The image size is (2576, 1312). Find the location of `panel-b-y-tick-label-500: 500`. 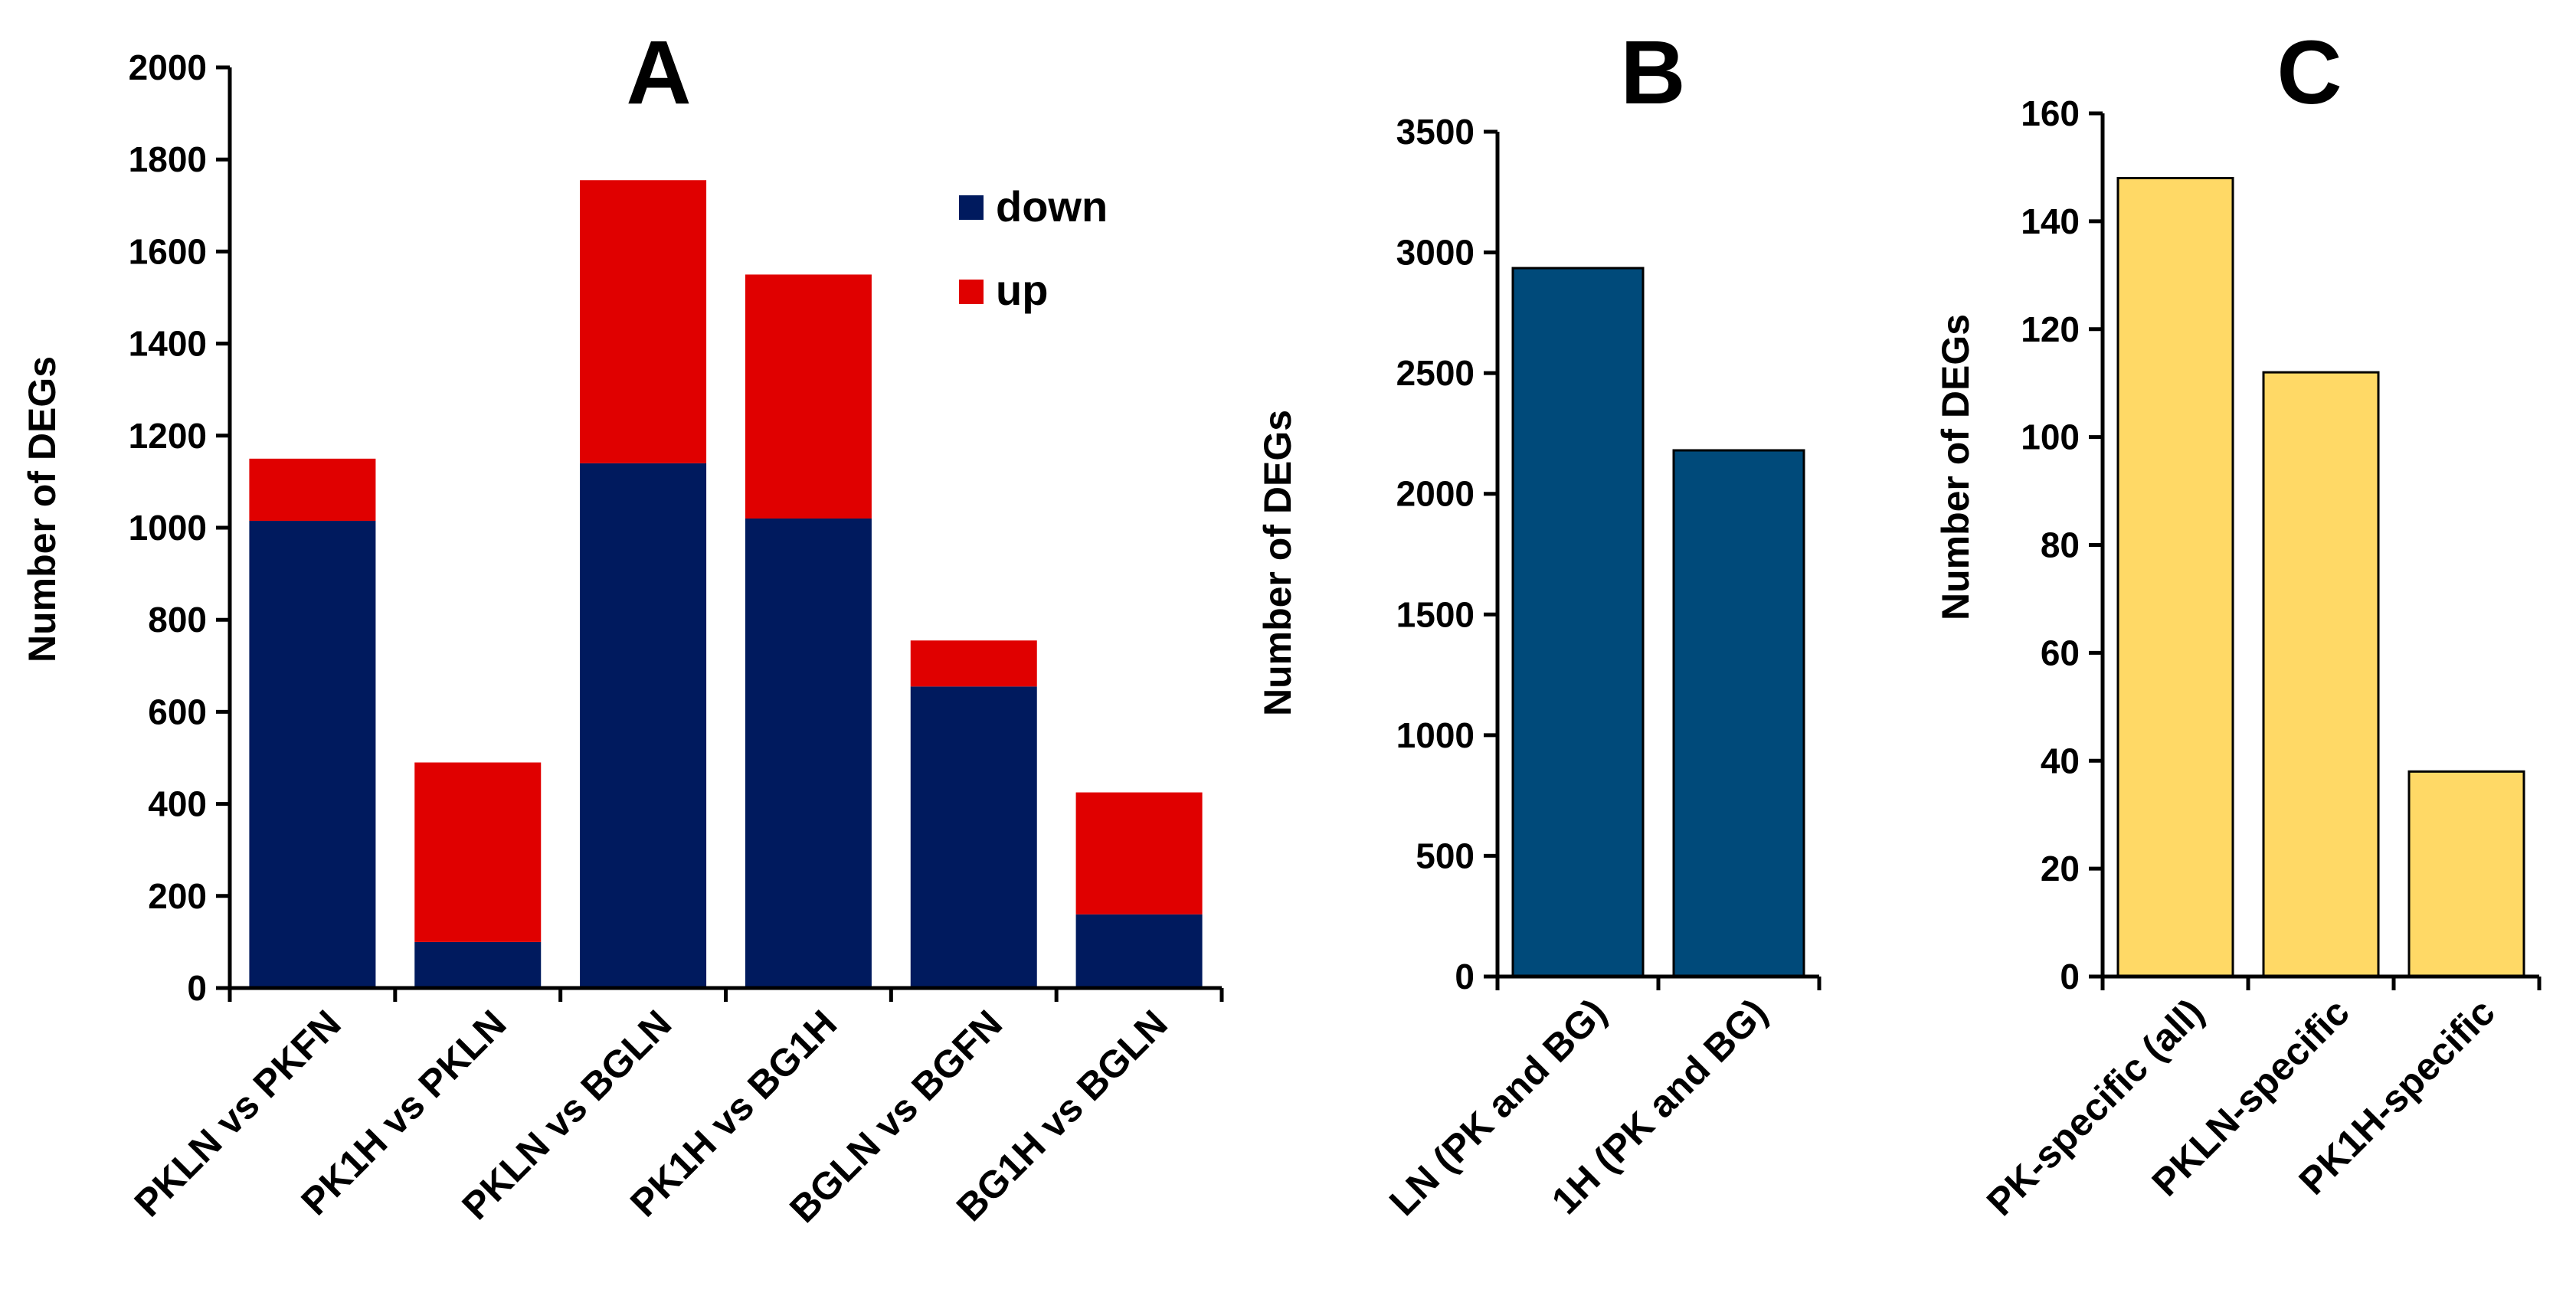

panel-b-y-tick-label-500: 500 is located at coordinates (1445, 856).